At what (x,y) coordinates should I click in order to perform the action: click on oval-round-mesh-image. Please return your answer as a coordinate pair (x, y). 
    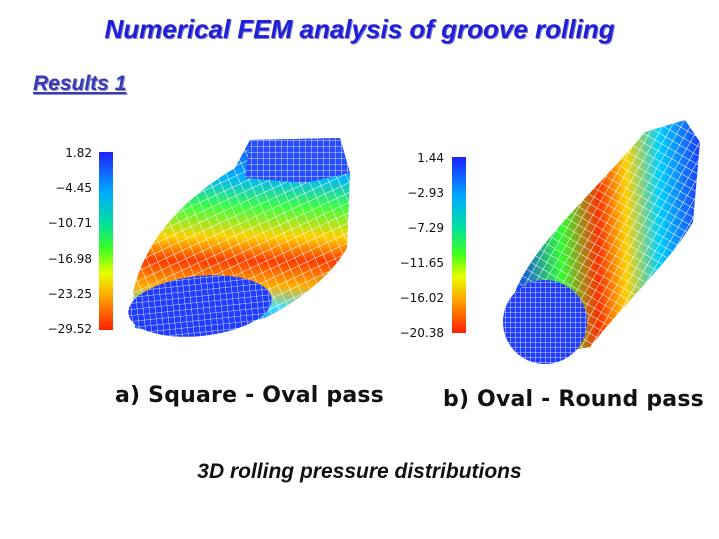
    Looking at the image, I should click on (601, 242).